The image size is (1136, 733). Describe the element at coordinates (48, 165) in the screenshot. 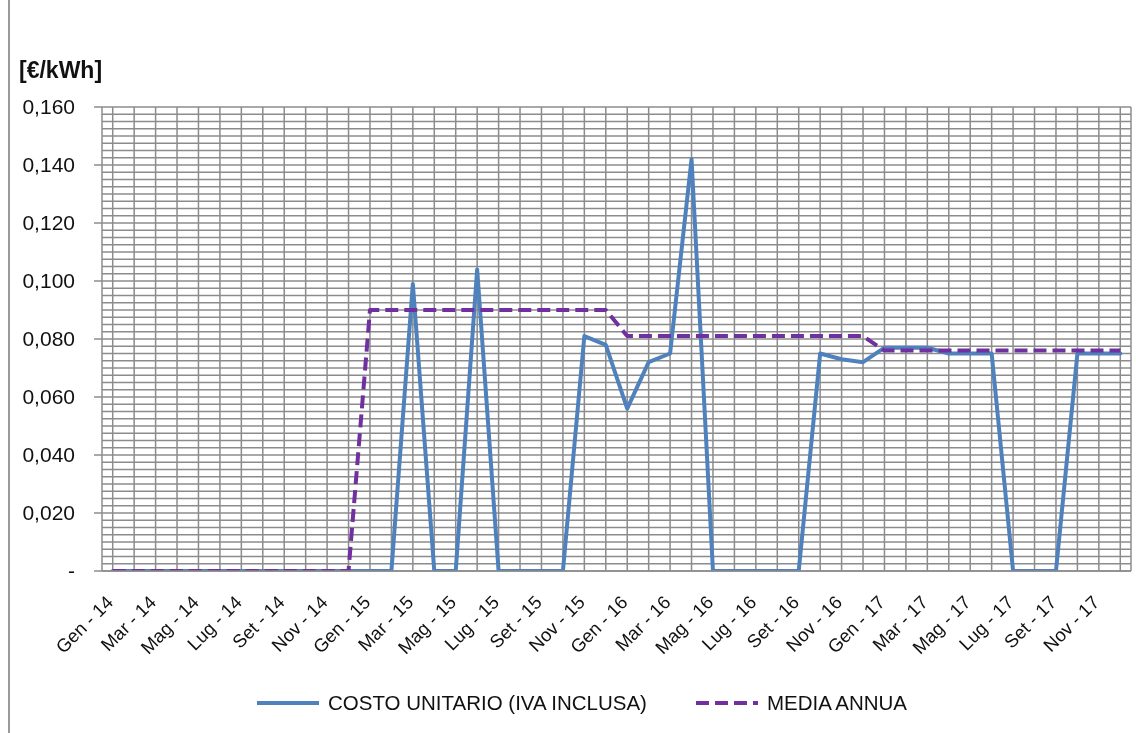

I see `y-tick-label: 0,140` at that location.